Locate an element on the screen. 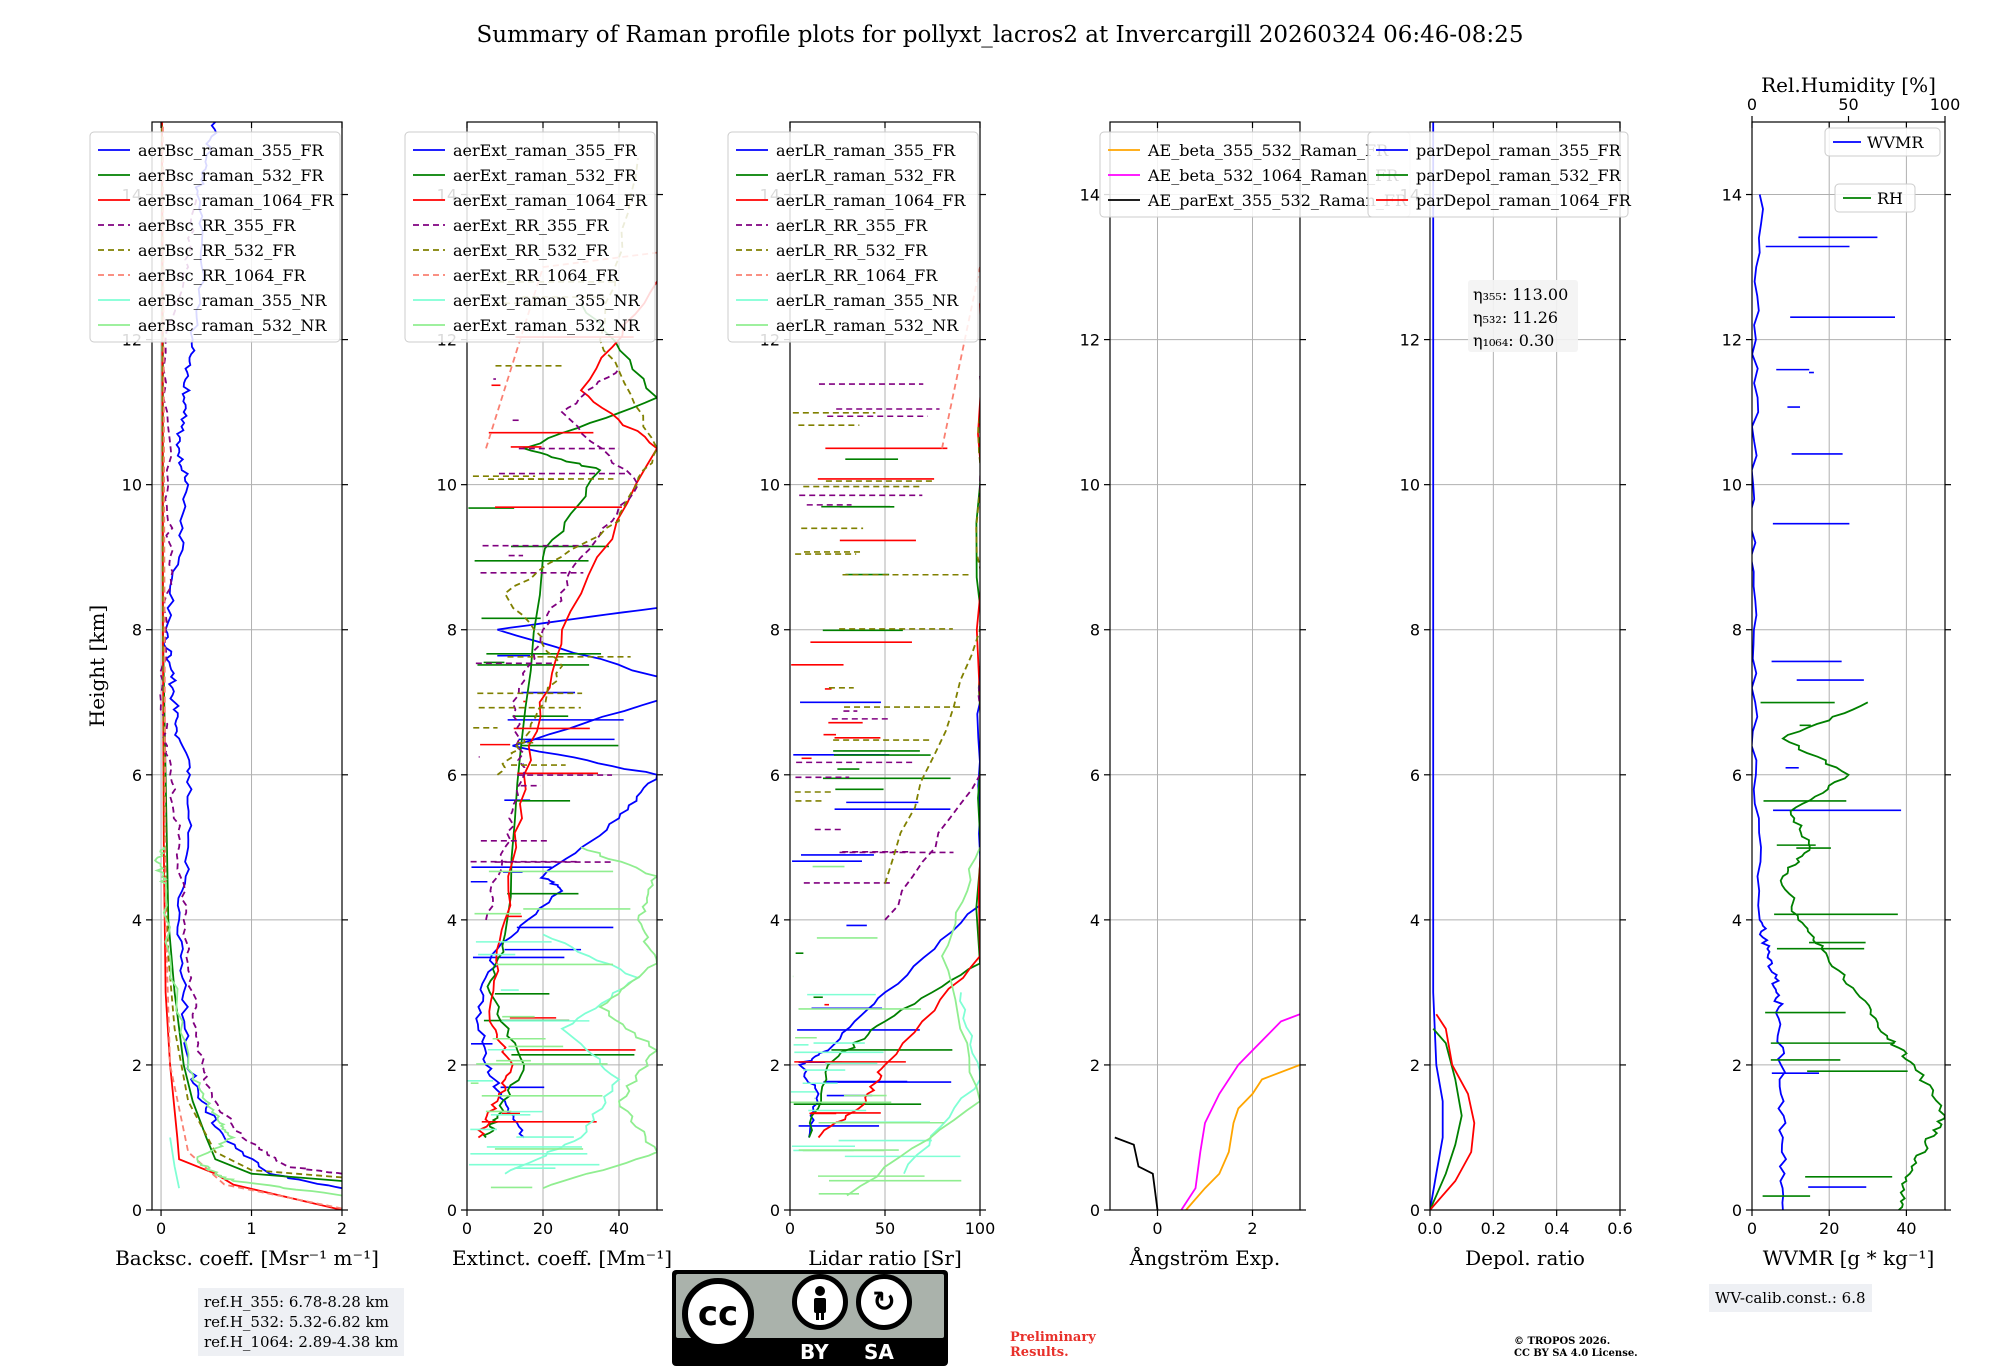 Image resolution: width=2000 pixels, height=1366 pixels. legend-entry: aerExt_RR_532_FR is located at coordinates (531, 250).